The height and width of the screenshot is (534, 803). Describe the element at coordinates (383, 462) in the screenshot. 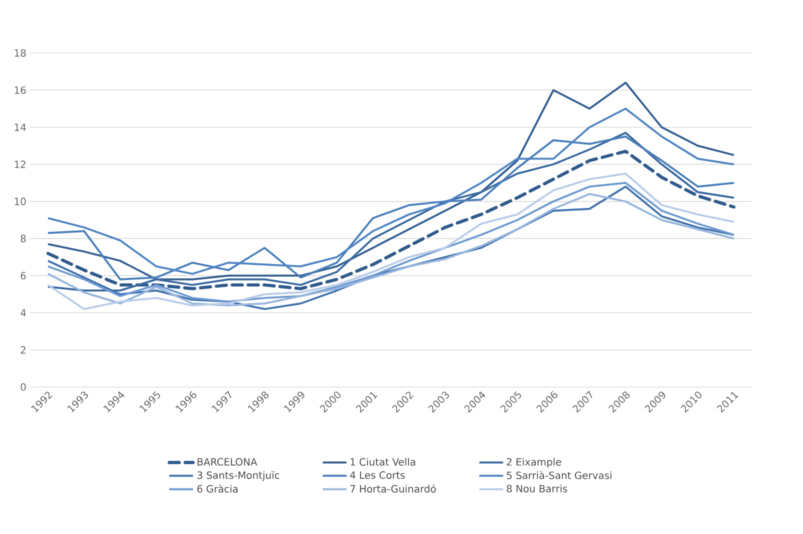

I see `legend-label: 1 Ciutat Vella` at that location.